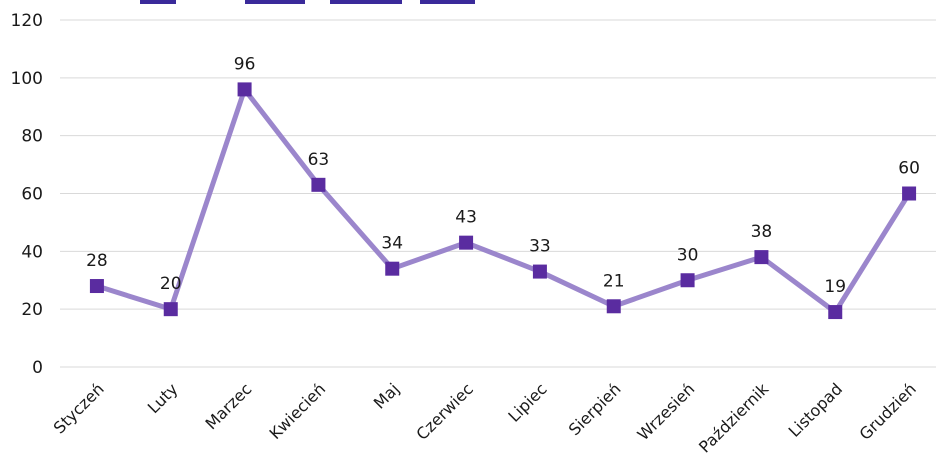 This screenshot has width=936, height=471. Describe the element at coordinates (32, 310) in the screenshot. I see `y-tick-label: 20` at that location.